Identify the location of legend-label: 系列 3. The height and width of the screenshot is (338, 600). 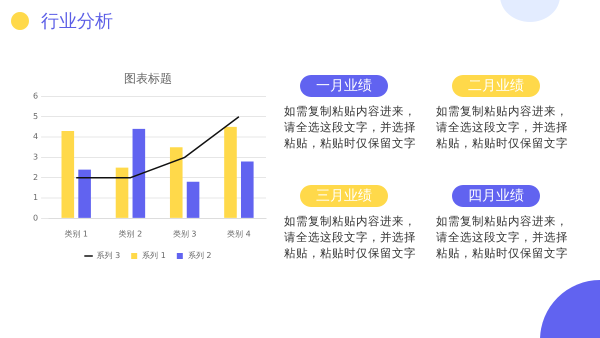
(108, 255).